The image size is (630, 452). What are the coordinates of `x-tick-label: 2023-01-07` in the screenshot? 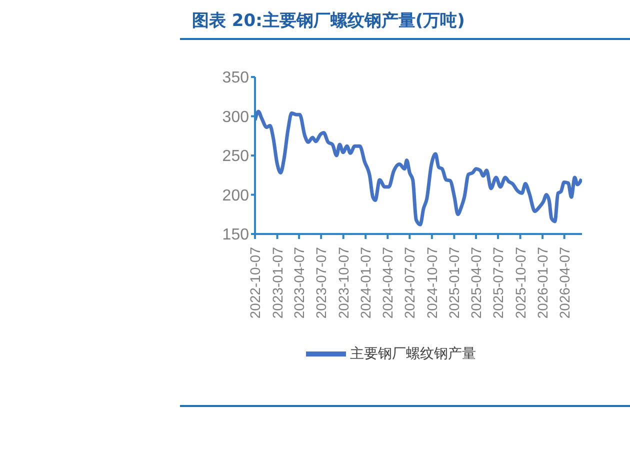 It's located at (277, 282).